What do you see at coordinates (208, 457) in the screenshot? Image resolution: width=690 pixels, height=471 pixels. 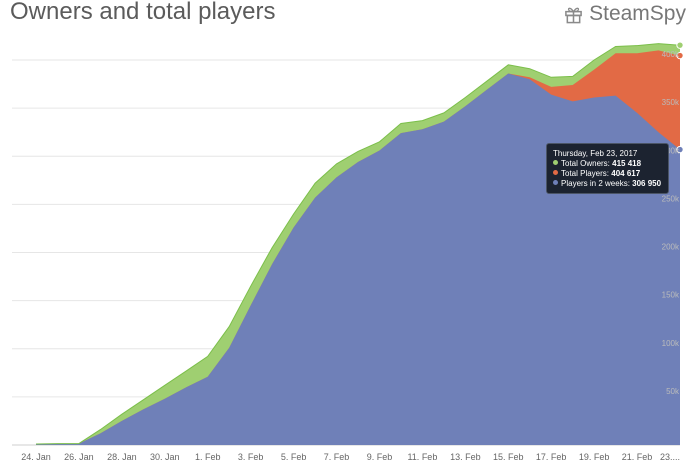 I see `x-tick-label: 1. Feb` at bounding box center [208, 457].